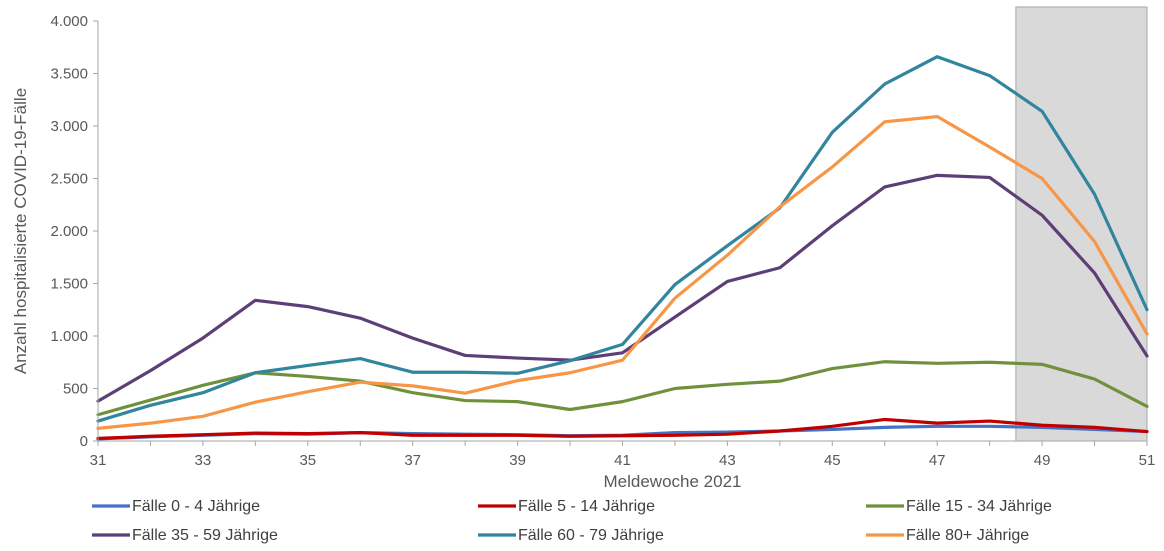 The image size is (1164, 551). I want to click on y-tick-label: 2.500, so click(69, 179).